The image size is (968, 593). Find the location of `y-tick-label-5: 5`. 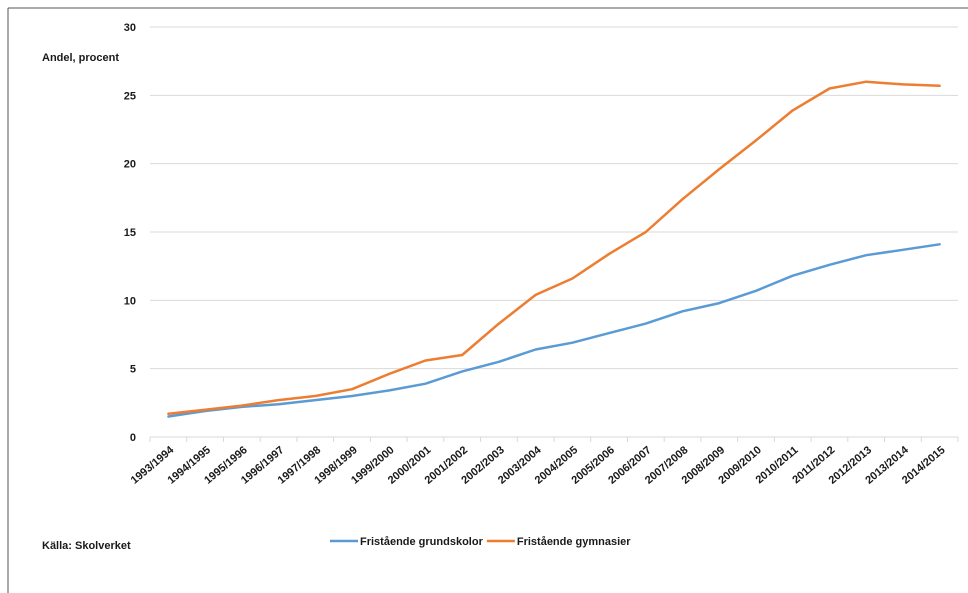

y-tick-label-5: 5 is located at coordinates (133, 370).